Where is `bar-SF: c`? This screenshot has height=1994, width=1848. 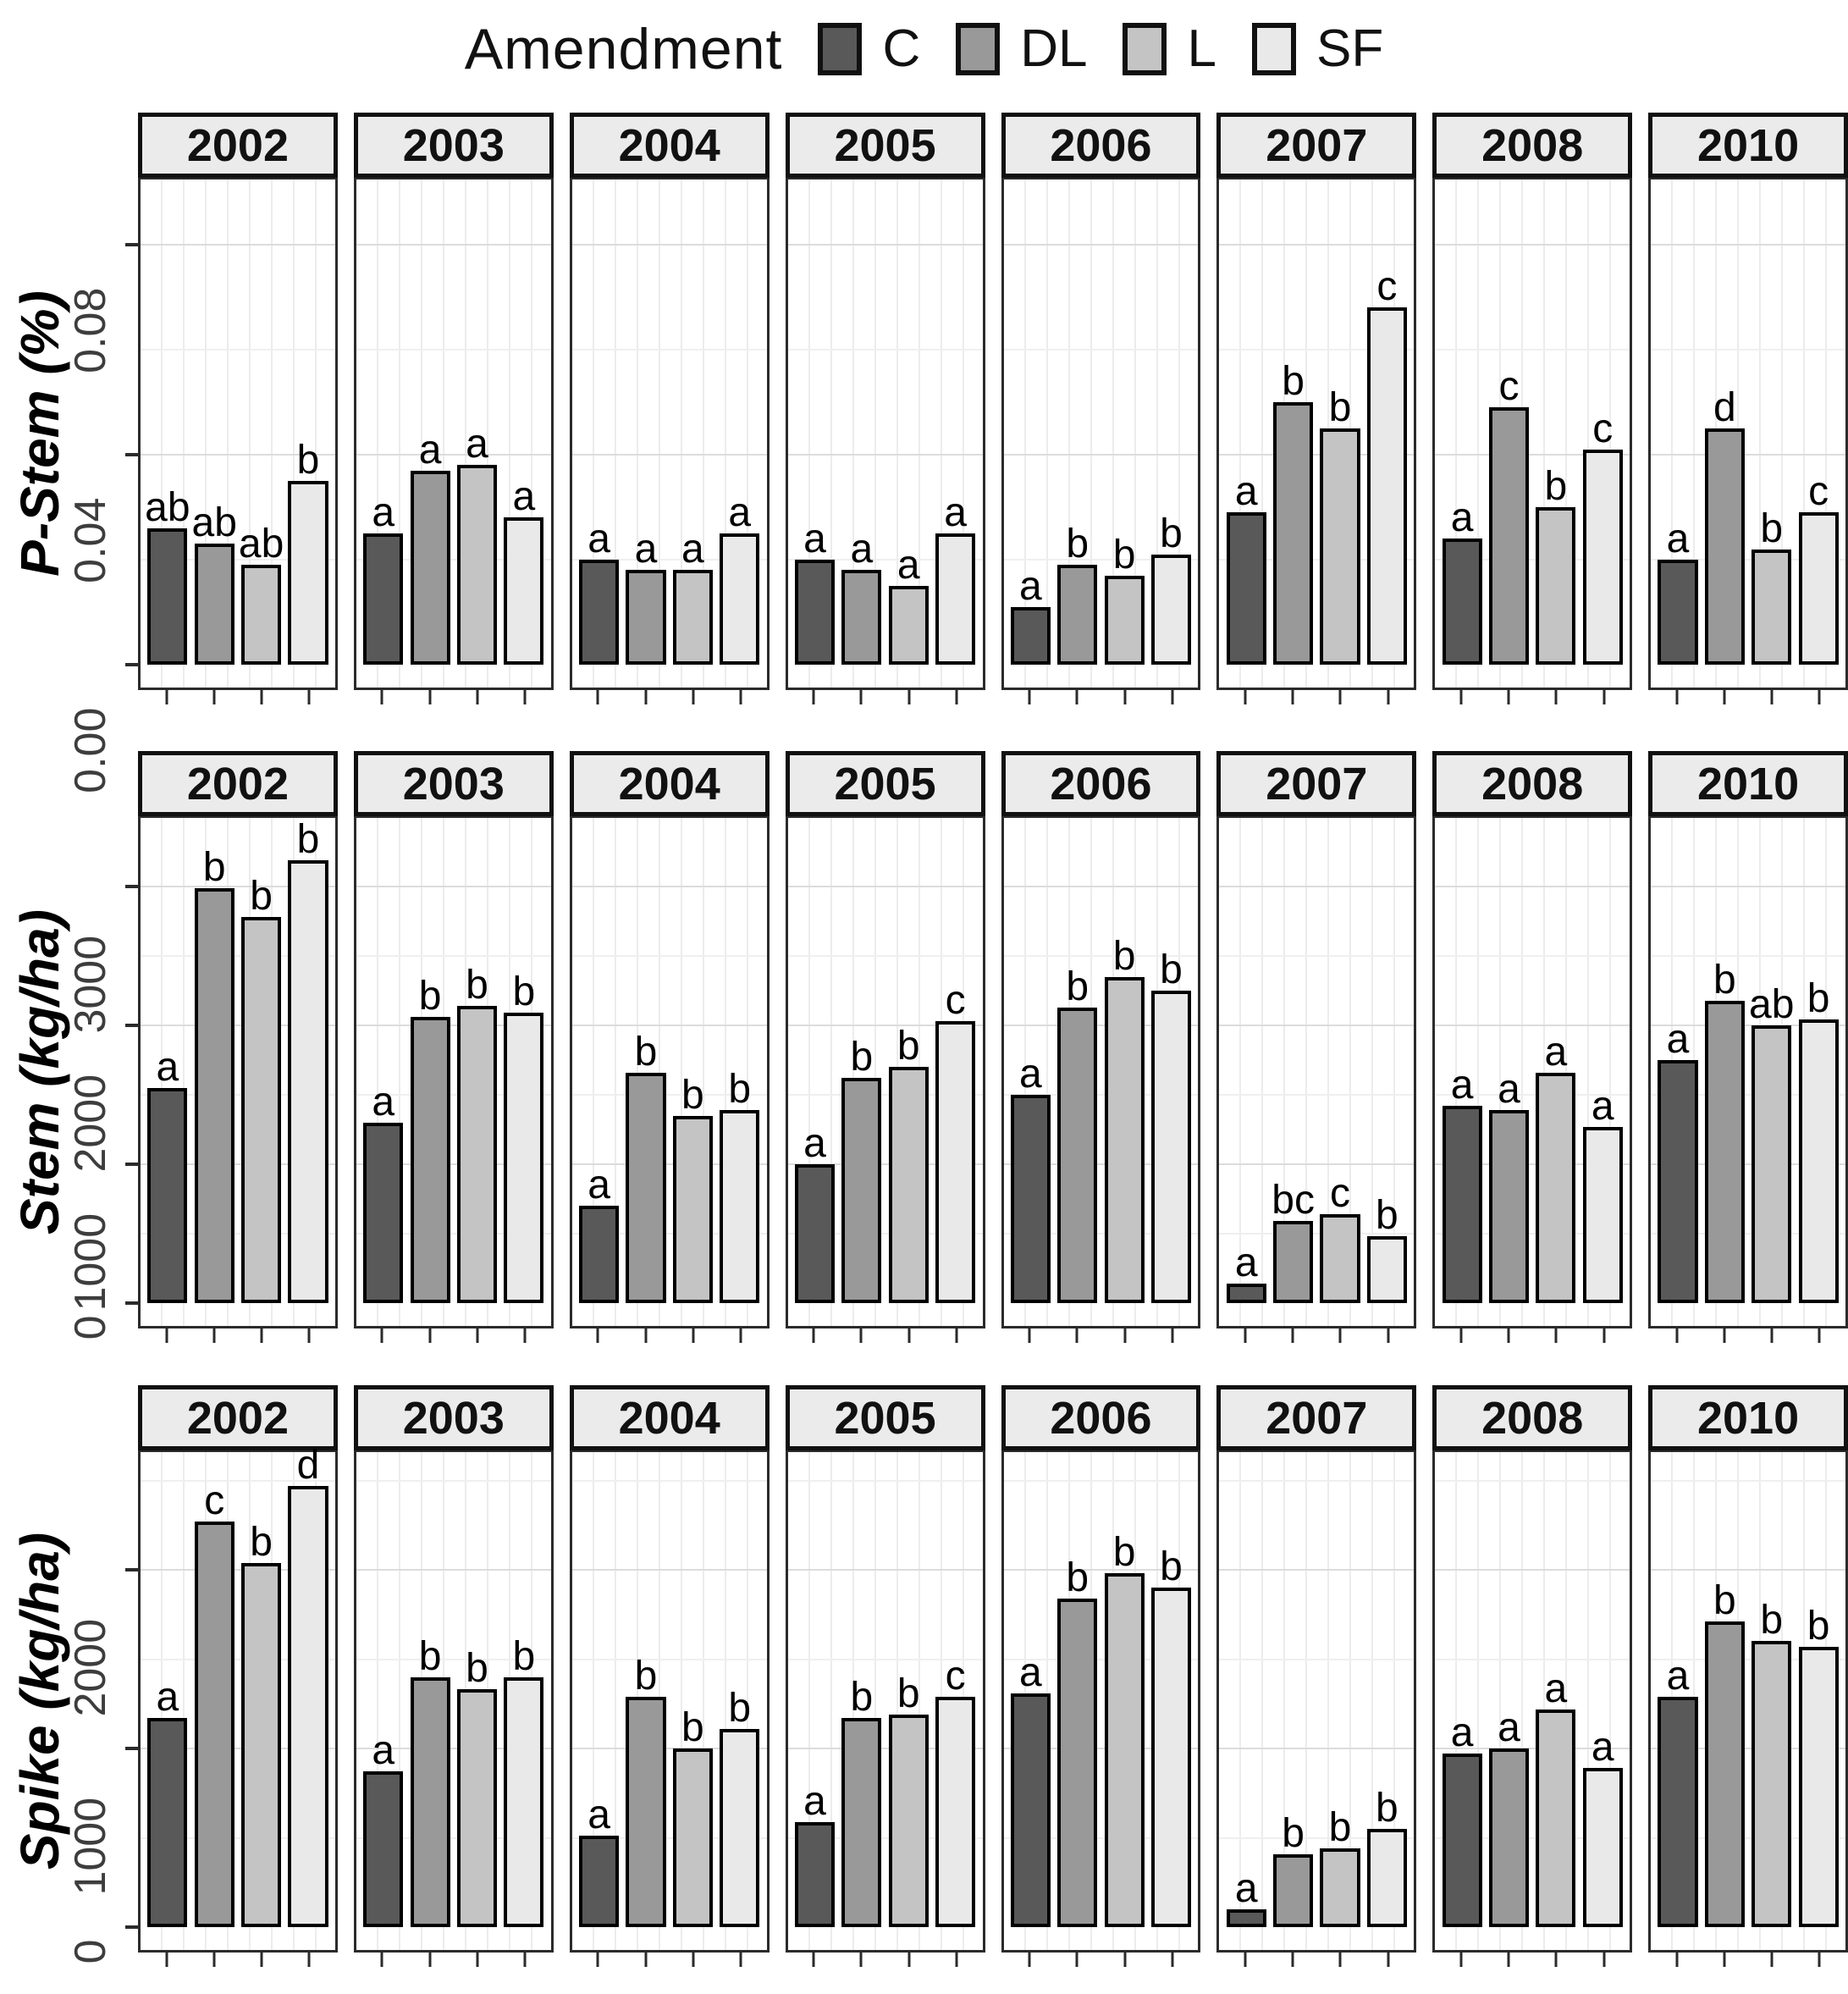 bar-SF: c is located at coordinates (955, 1791).